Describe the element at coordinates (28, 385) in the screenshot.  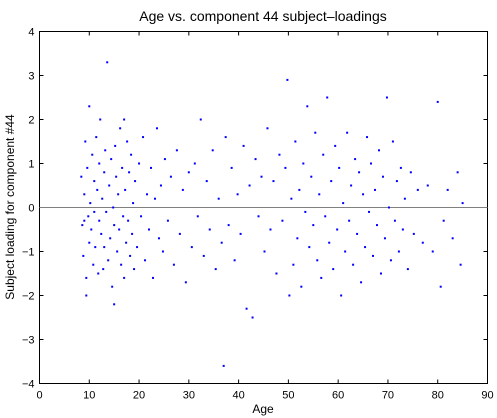
I see `y-tick-label: −4` at that location.